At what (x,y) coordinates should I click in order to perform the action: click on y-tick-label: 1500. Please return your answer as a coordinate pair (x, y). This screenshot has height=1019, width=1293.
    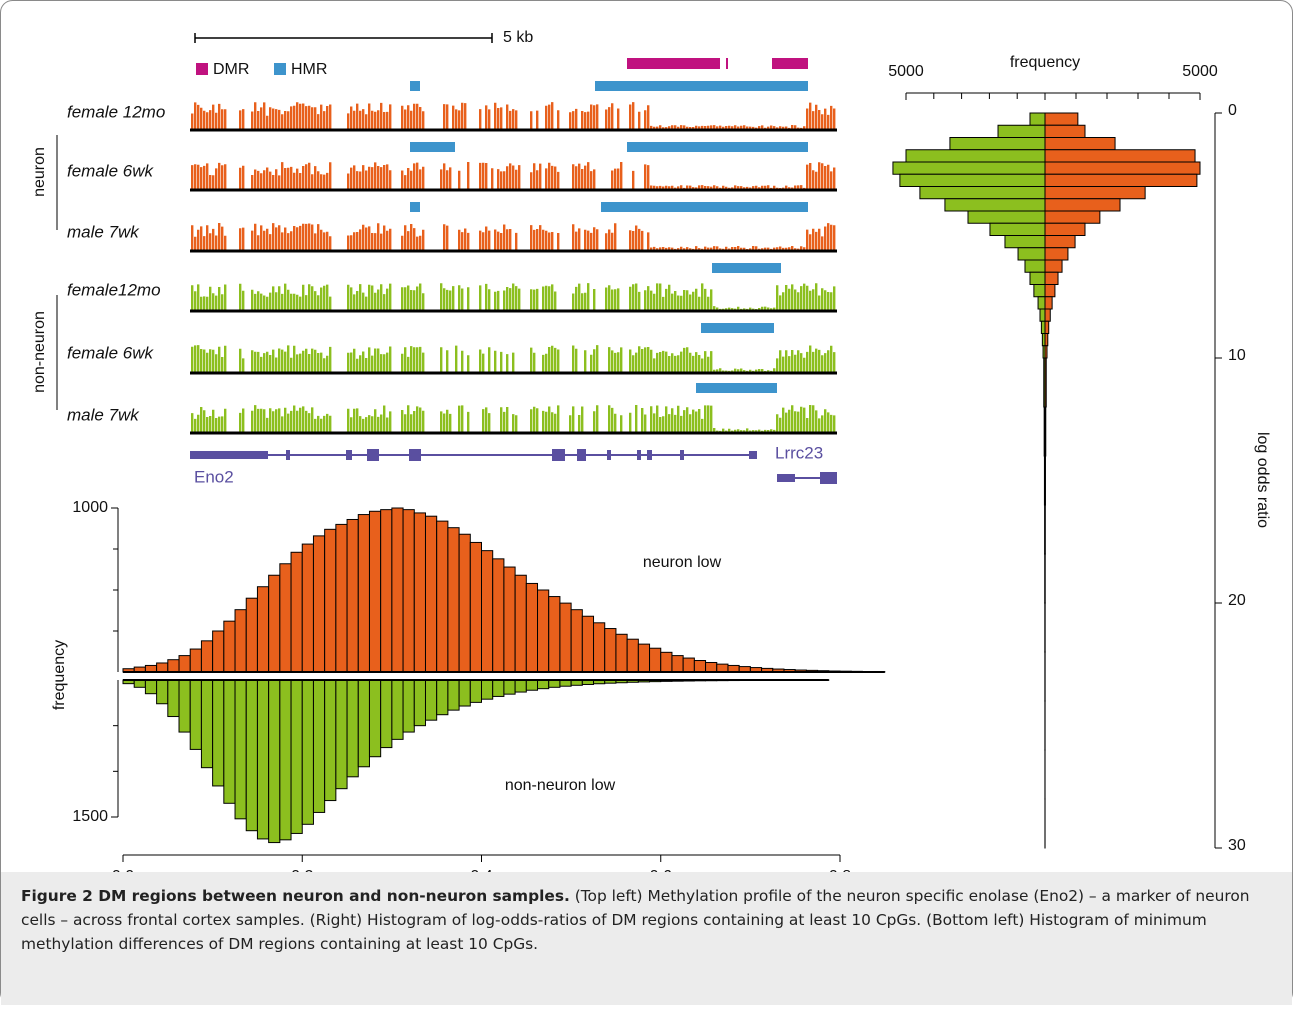
    Looking at the image, I should click on (90, 816).